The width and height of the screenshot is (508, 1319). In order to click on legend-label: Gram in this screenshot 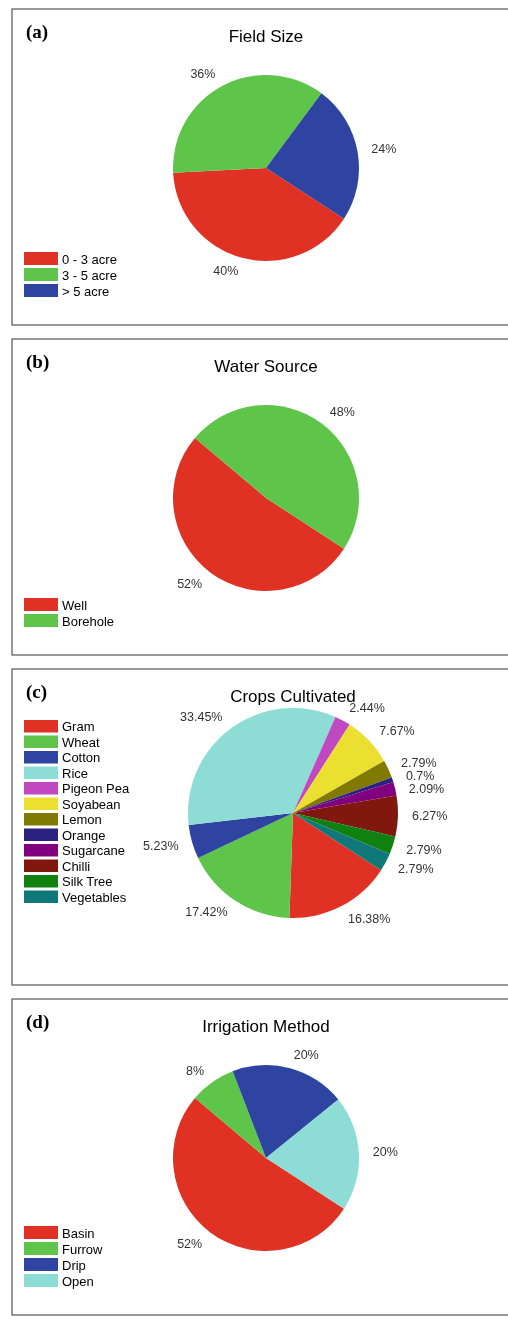, I will do `click(78, 726)`.